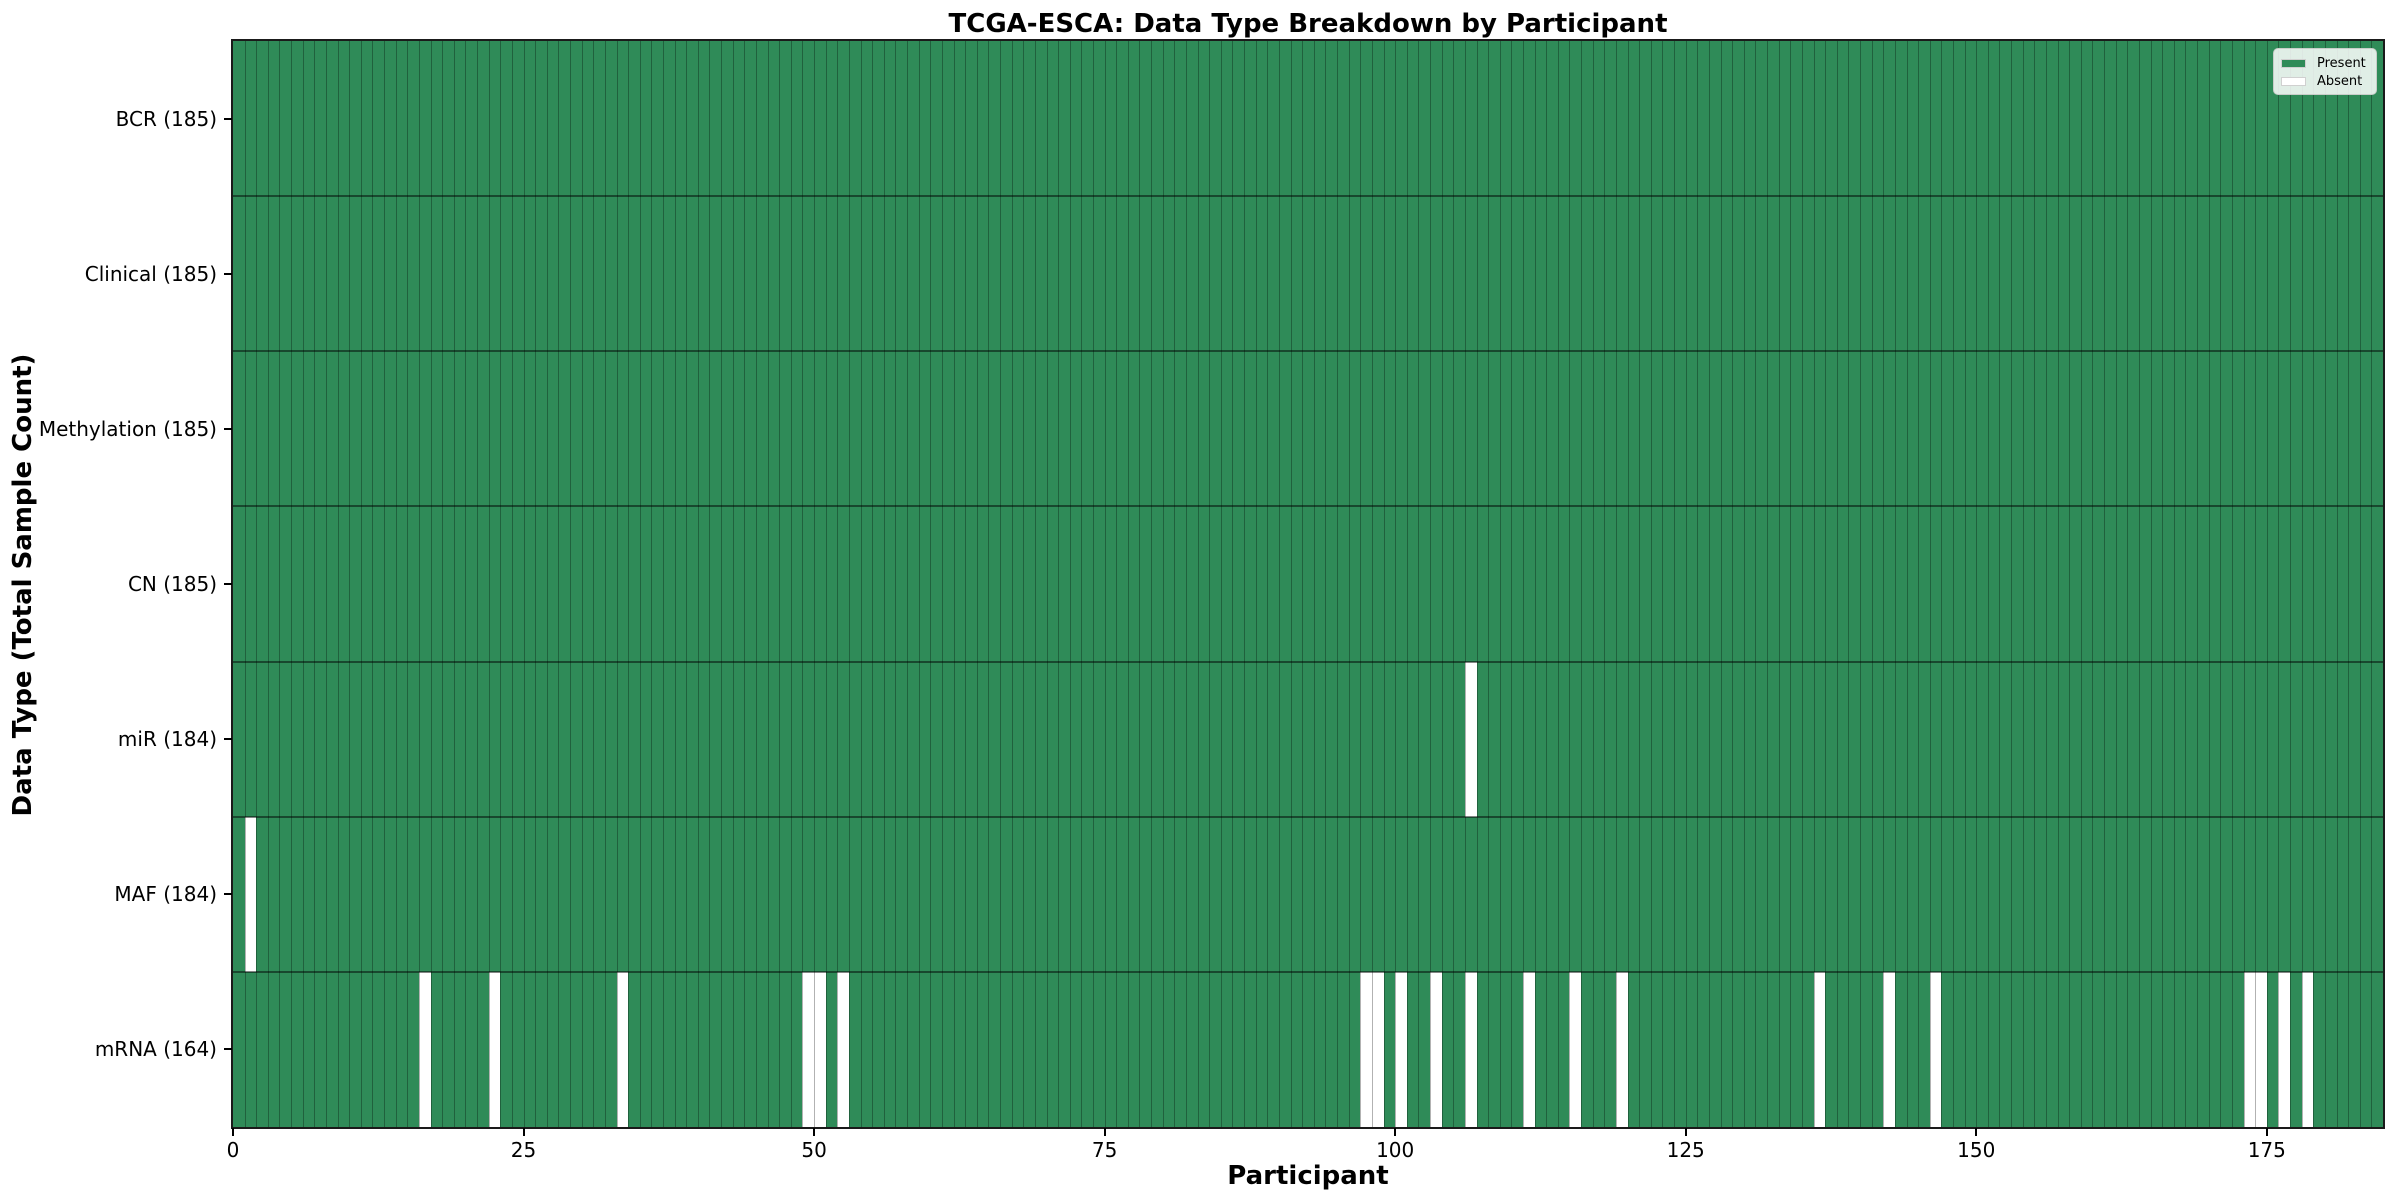  I want to click on ytick-label-miR: miR (184), so click(167, 739).